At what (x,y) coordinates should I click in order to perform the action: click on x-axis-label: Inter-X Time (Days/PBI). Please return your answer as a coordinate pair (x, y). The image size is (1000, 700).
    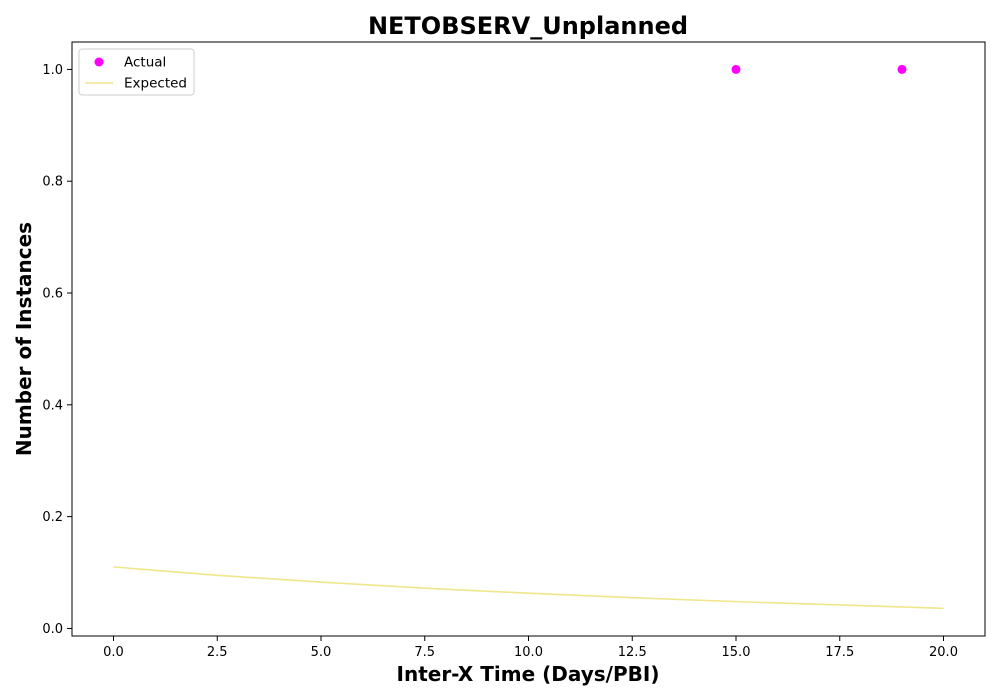
    Looking at the image, I should click on (528, 674).